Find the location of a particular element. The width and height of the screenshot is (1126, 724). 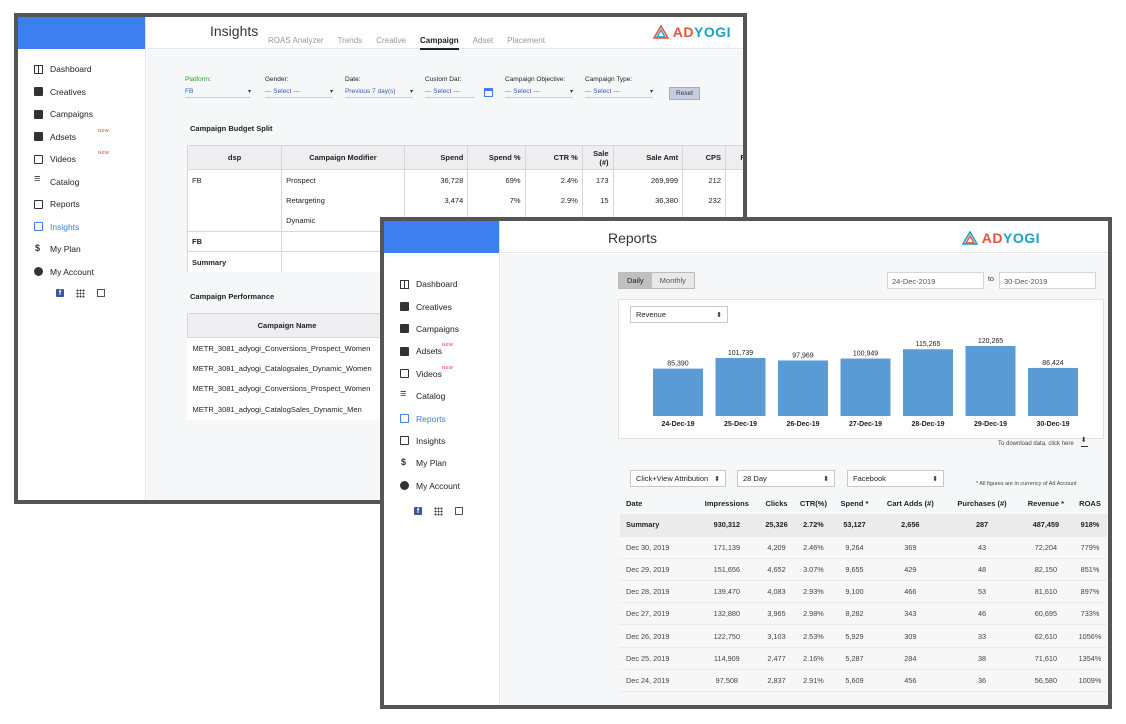

table-cell: Prospect is located at coordinates (343, 179).